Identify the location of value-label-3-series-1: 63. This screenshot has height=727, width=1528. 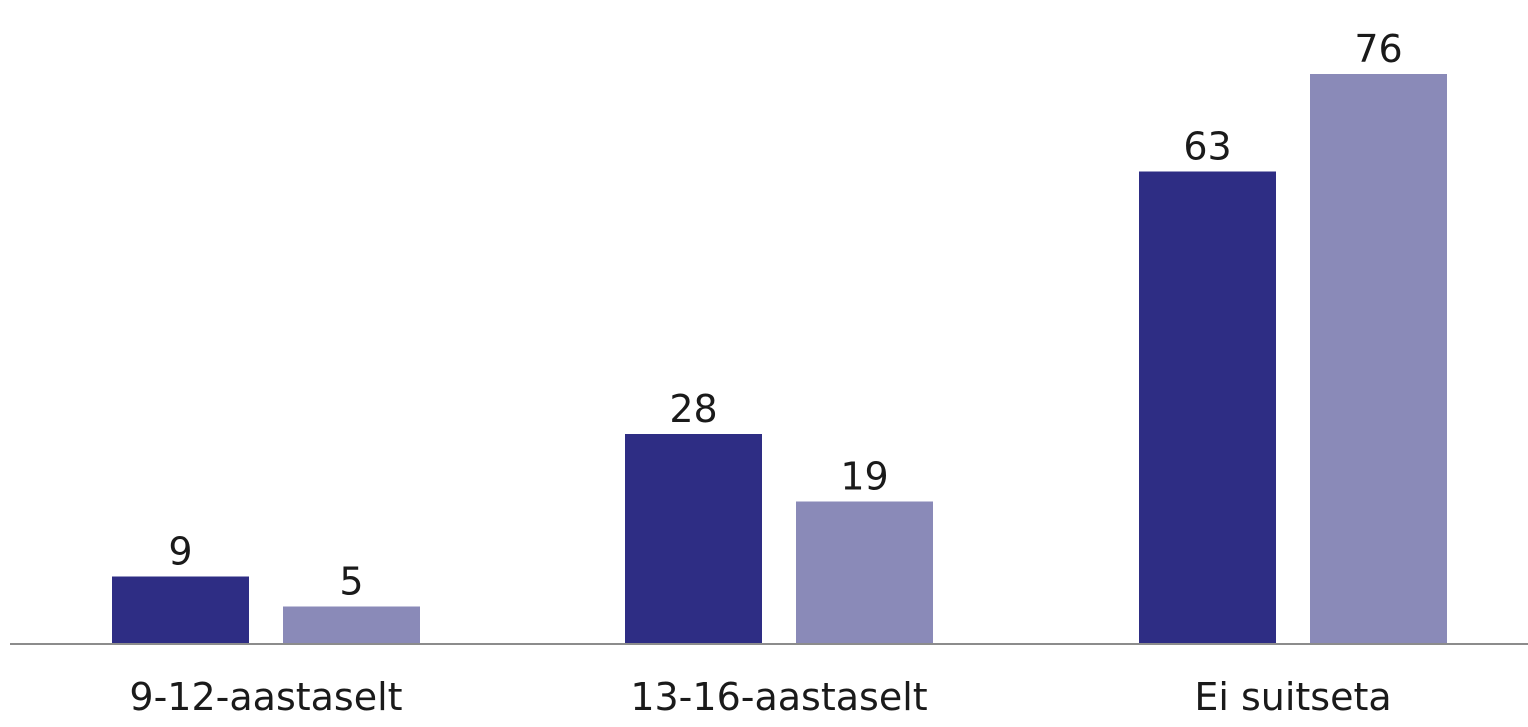
(1207, 147).